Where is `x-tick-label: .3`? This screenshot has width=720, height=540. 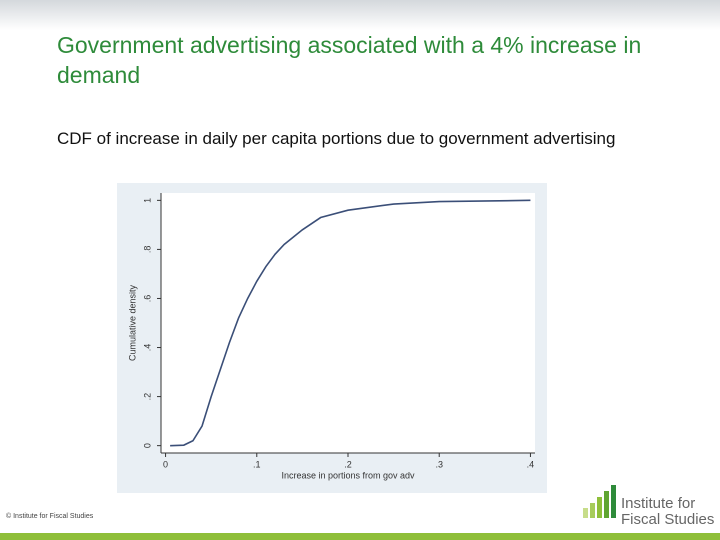
x-tick-label: .3 is located at coordinates (439, 464).